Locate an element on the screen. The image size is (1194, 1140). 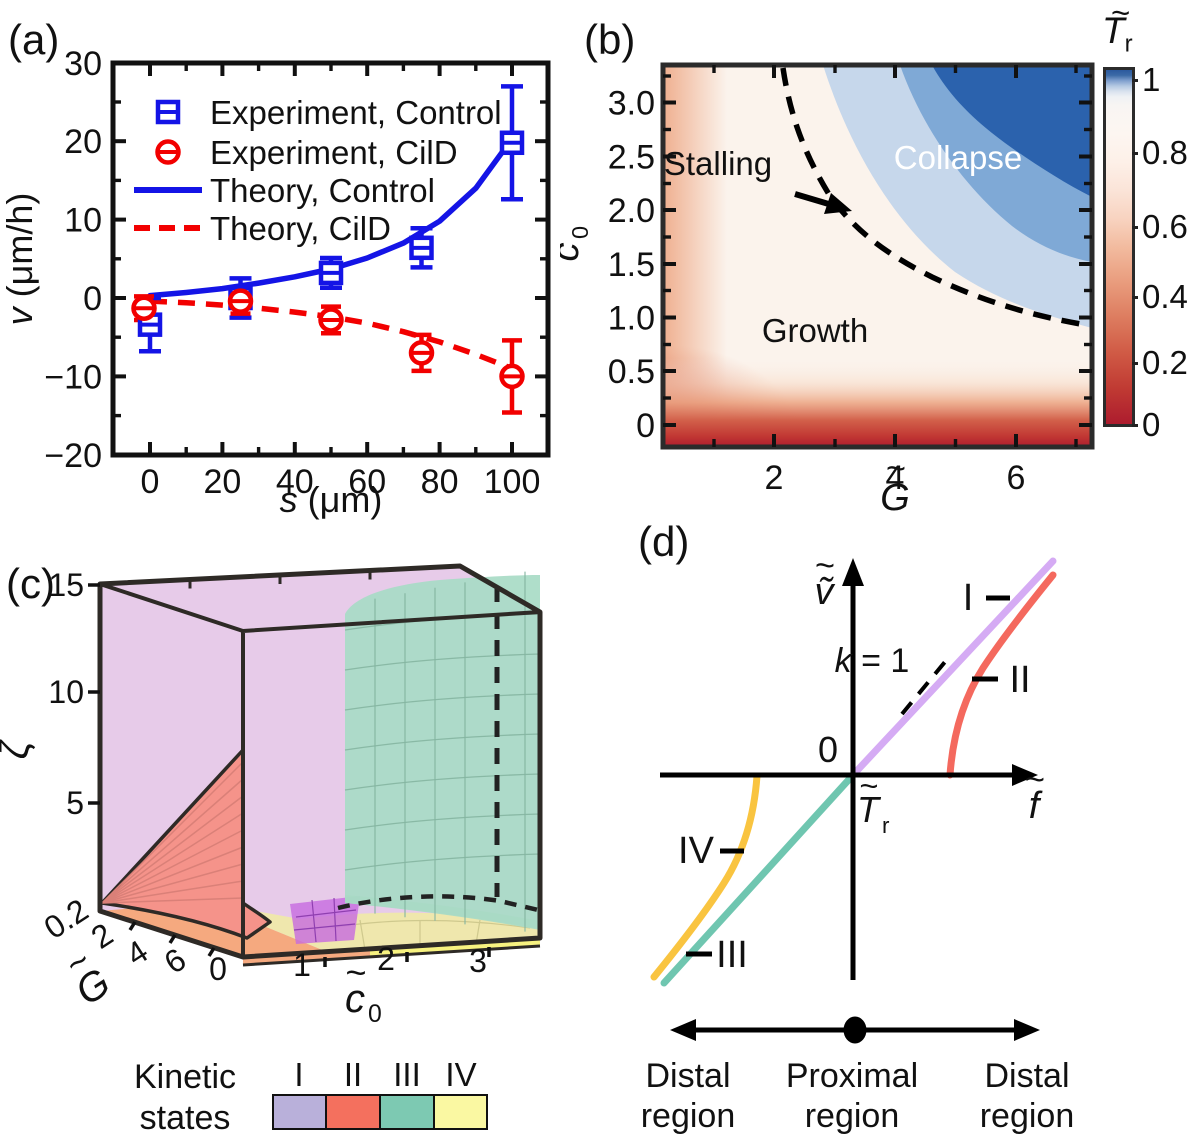
y-axis-label-c0: c~0 is located at coordinates (576, 244).